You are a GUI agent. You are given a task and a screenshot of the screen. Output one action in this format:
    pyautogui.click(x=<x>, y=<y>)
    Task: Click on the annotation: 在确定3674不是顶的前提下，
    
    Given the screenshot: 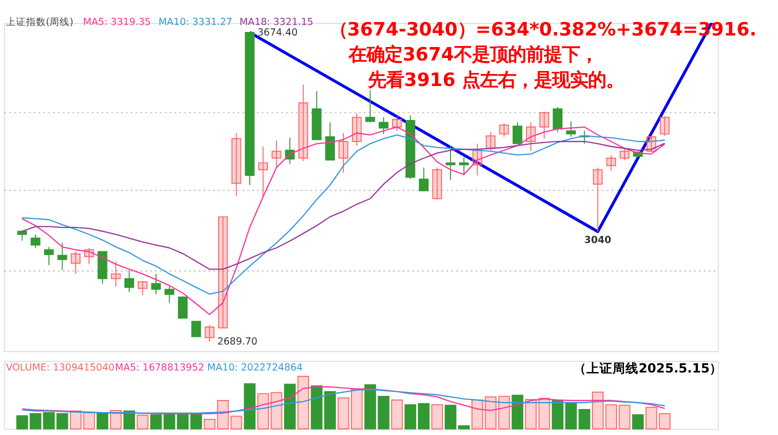 What is the action you would take?
    pyautogui.click(x=473, y=55)
    